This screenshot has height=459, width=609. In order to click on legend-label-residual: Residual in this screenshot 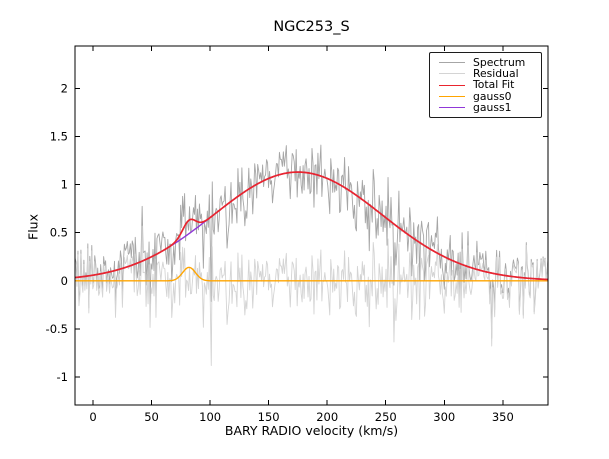, I will do `click(496, 74)`.